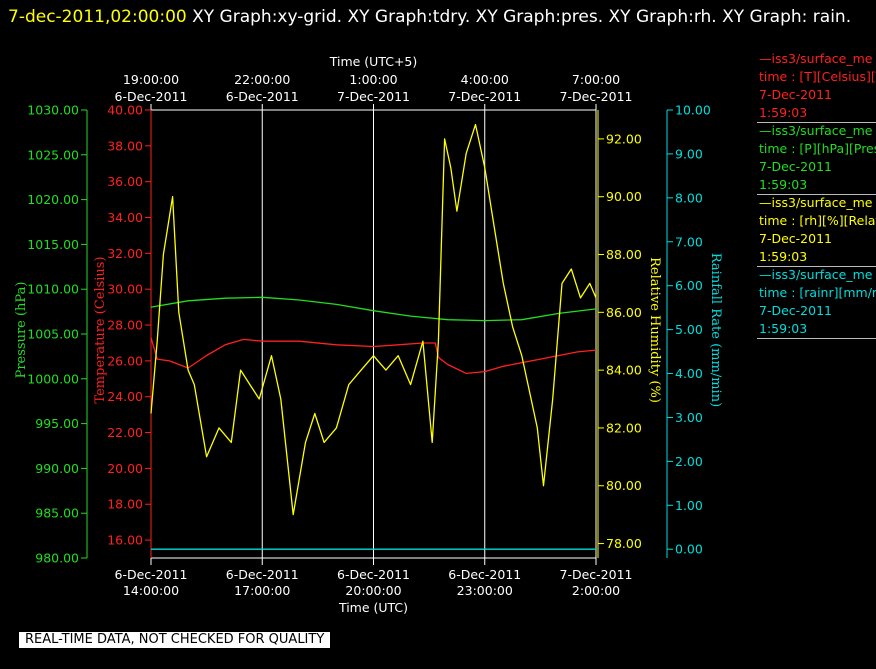 The image size is (876, 669). I want to click on y-tick-label-humidity: 92.00, so click(624, 138).